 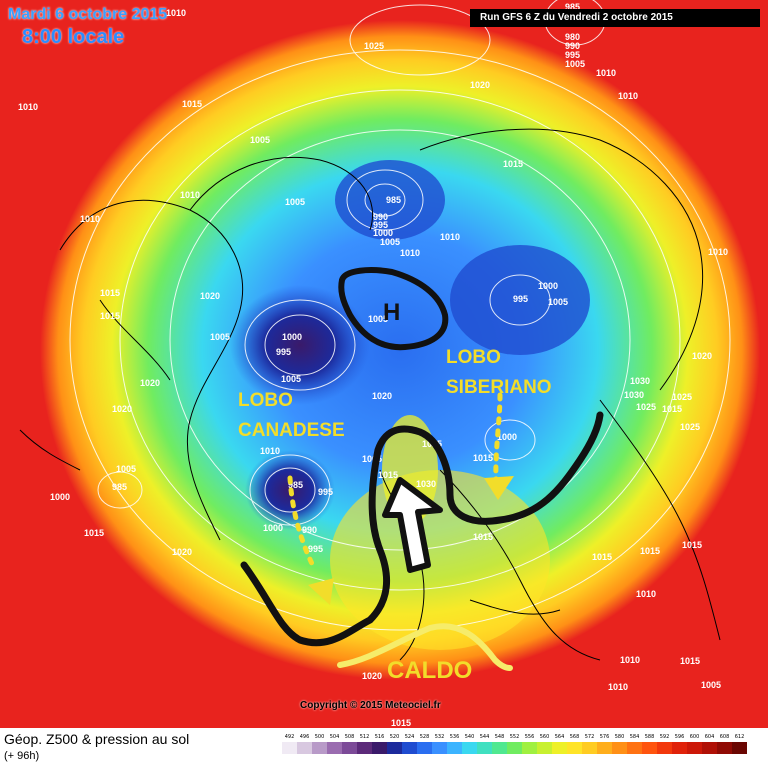 What do you see at coordinates (469, 737) in the screenshot?
I see `legend-value: 540` at bounding box center [469, 737].